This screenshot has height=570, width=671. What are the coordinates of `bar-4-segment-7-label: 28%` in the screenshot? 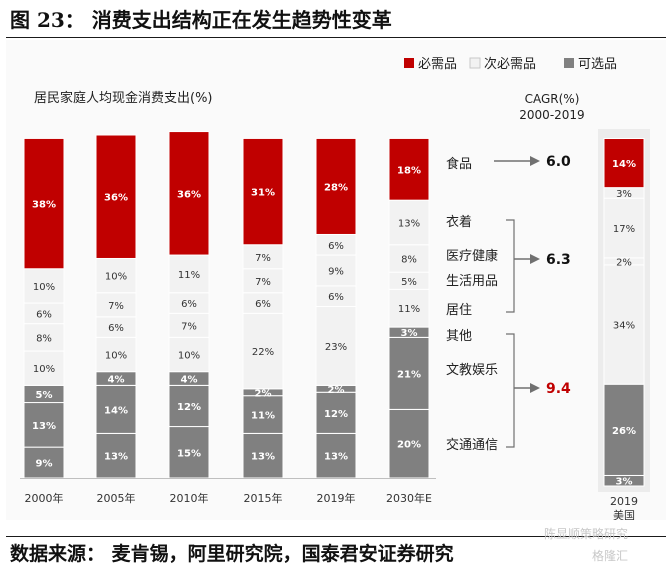 It's located at (336, 187).